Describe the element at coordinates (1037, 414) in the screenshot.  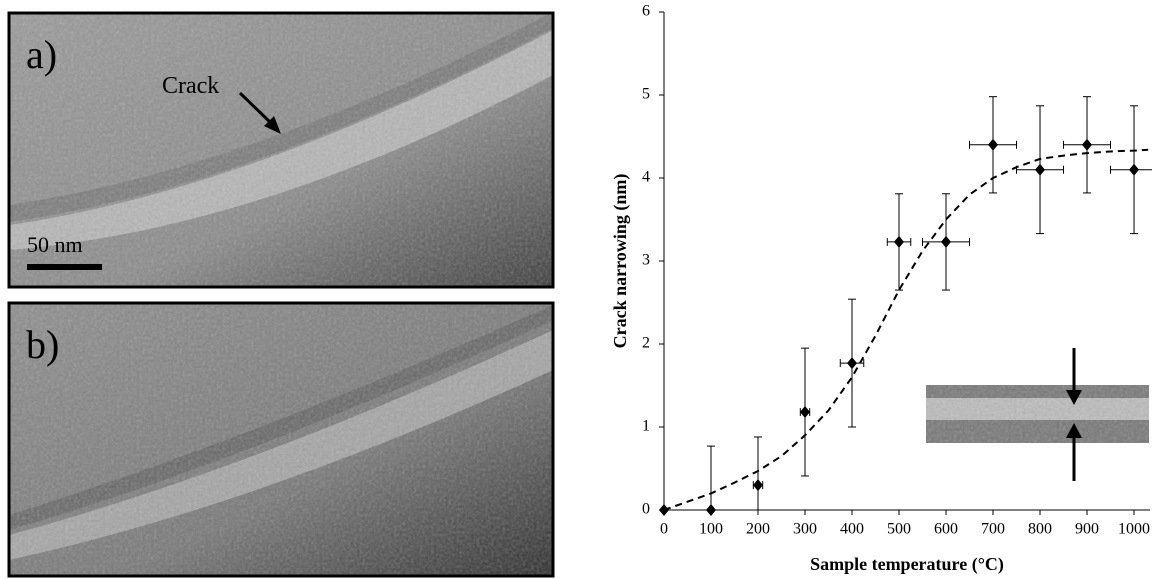
I see `inset-image` at that location.